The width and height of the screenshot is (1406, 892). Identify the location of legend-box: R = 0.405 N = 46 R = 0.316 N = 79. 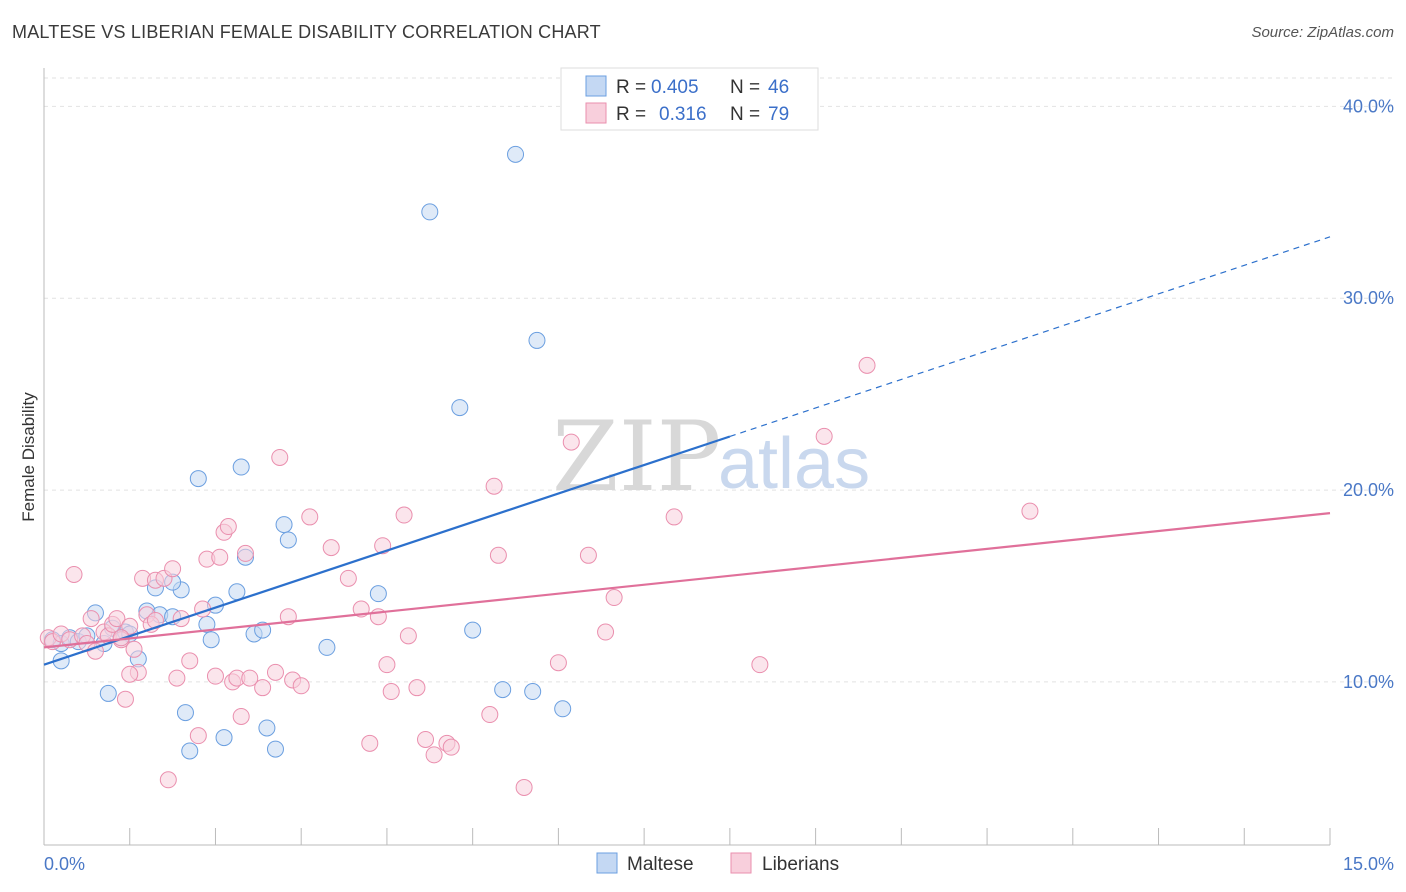
(689, 99).